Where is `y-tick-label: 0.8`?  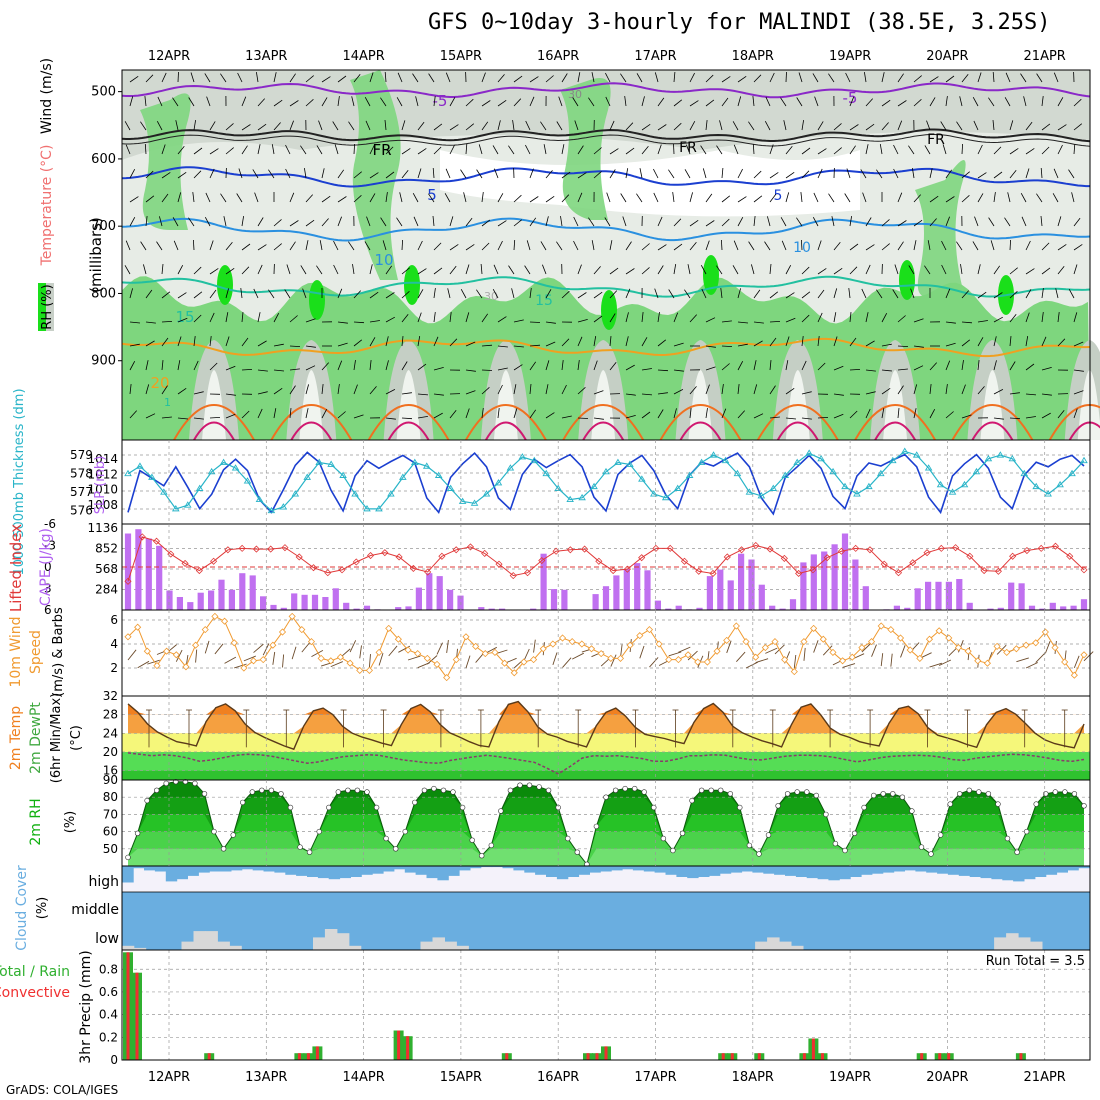 y-tick-label: 0.8 is located at coordinates (108, 969).